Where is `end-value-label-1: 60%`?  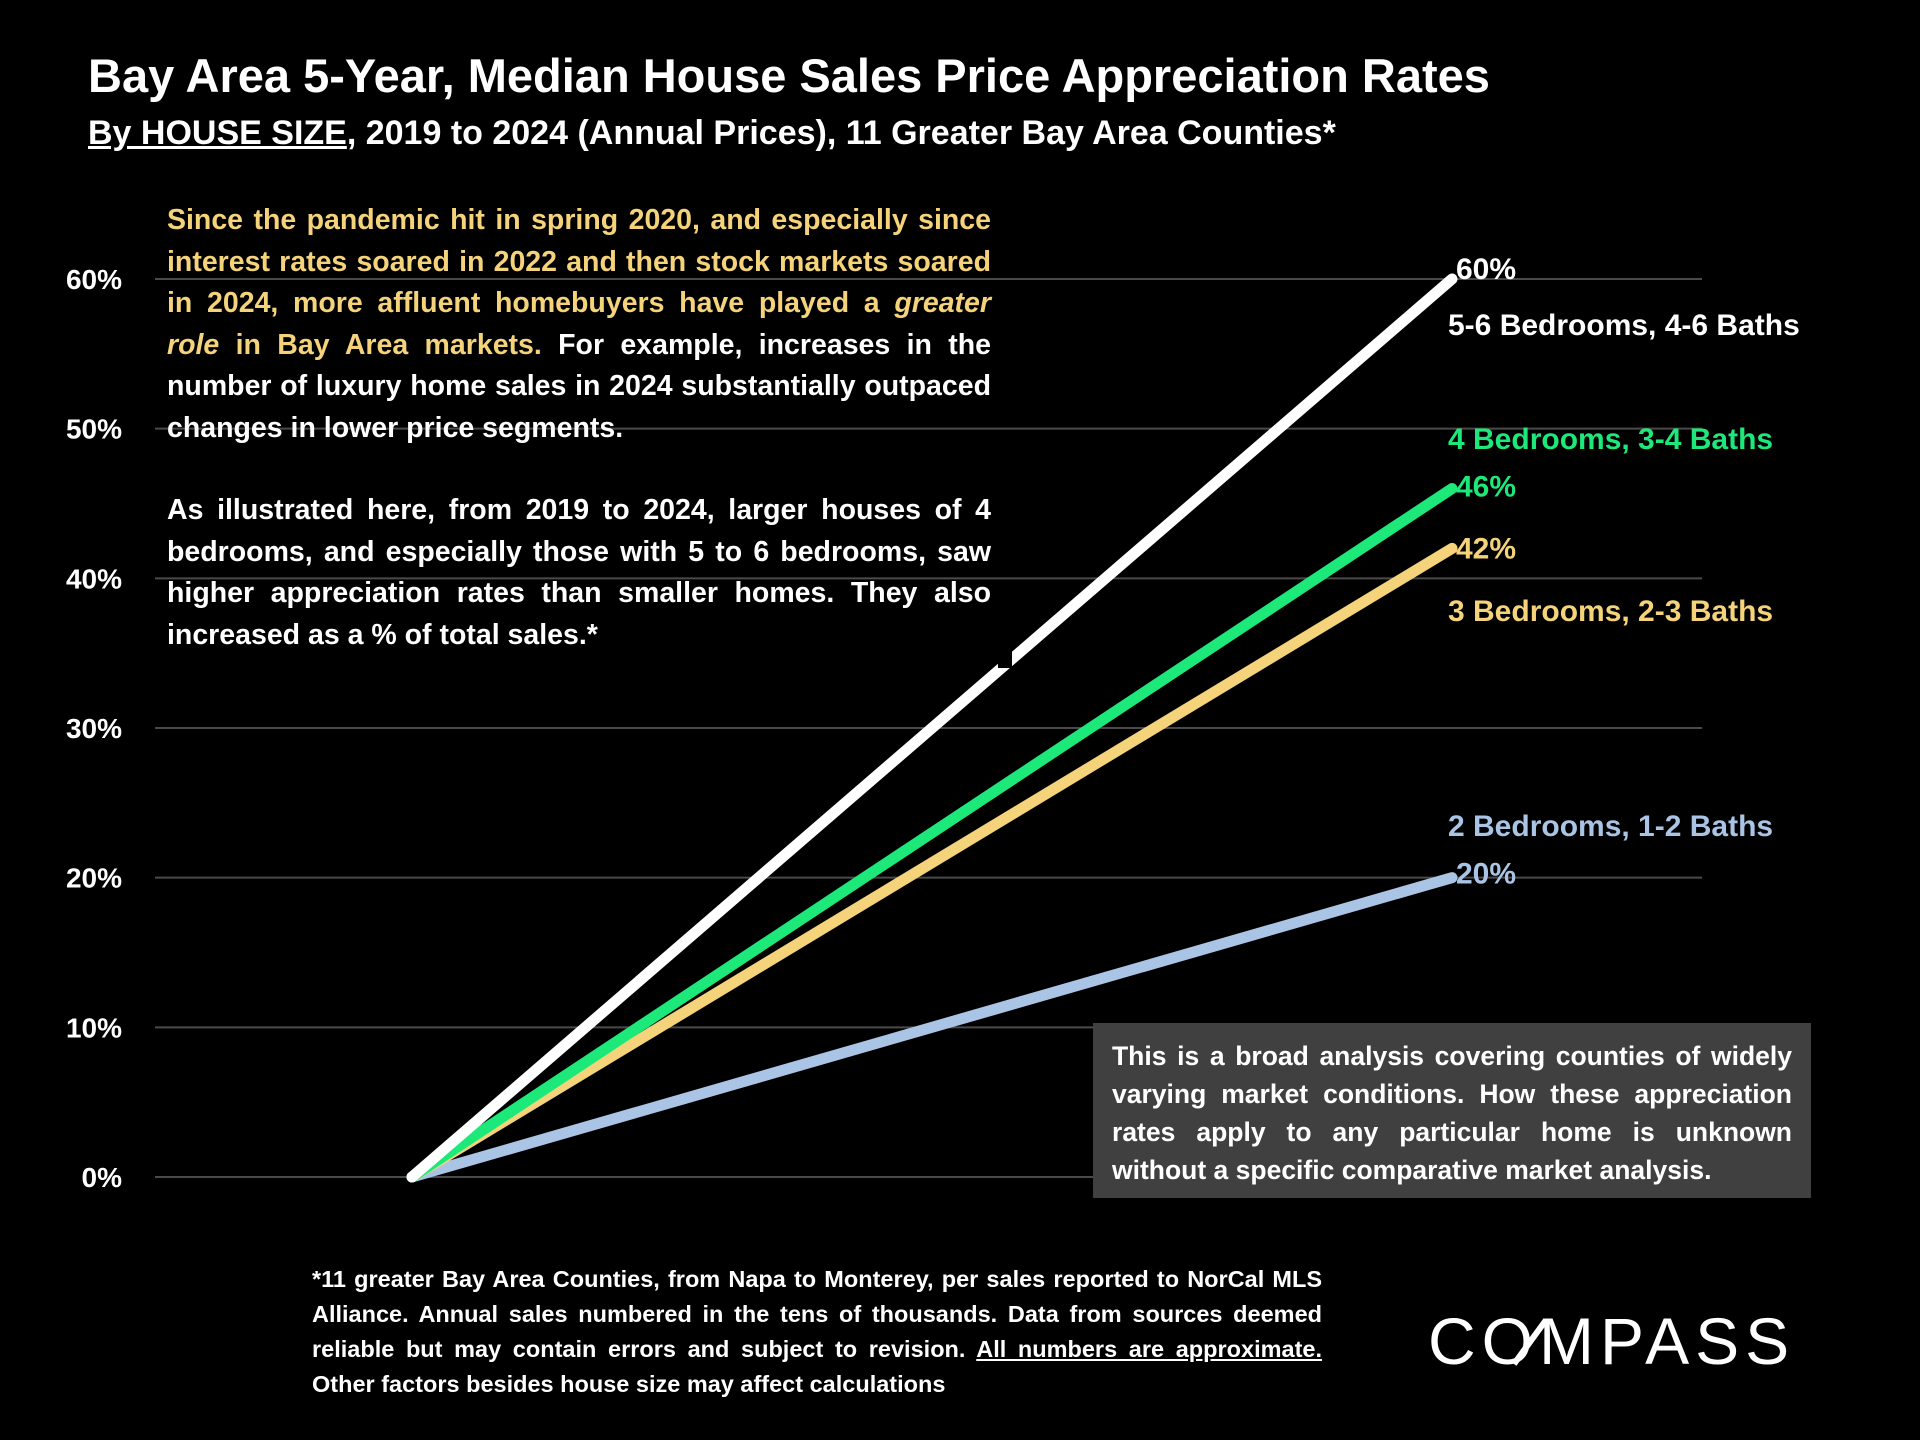
end-value-label-1: 60% is located at coordinates (1486, 269).